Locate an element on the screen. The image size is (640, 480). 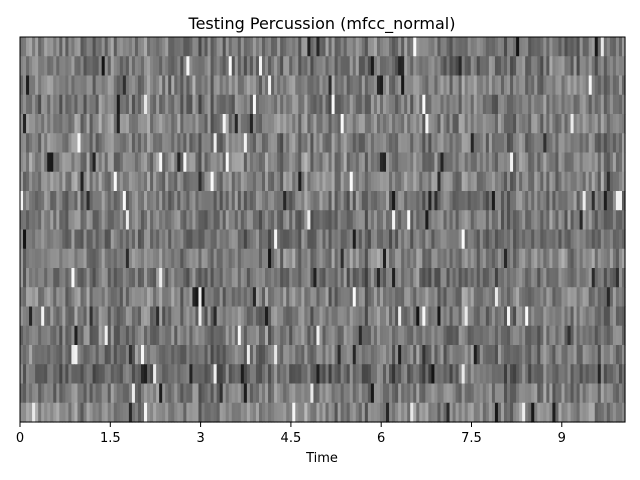
x-tick-label: 9 is located at coordinates (562, 438).